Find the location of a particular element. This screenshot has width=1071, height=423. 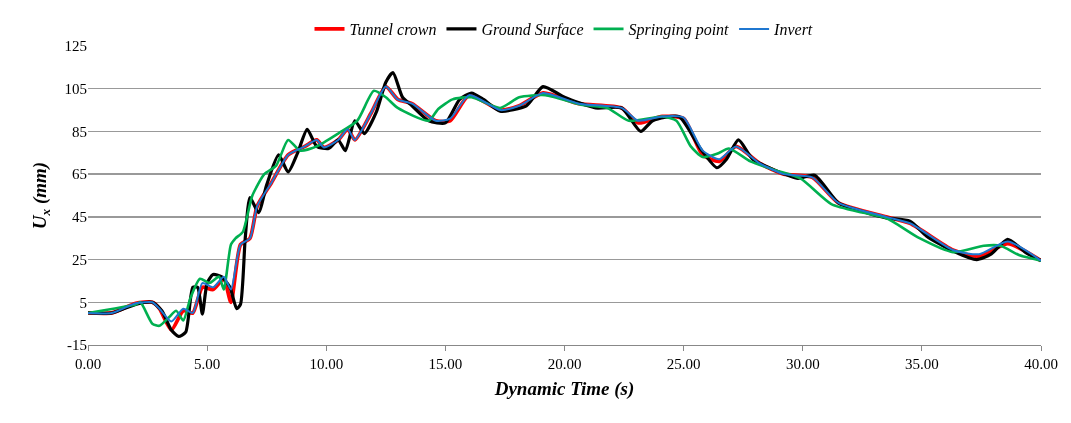

y-tick-label: 105 is located at coordinates (75, 88).